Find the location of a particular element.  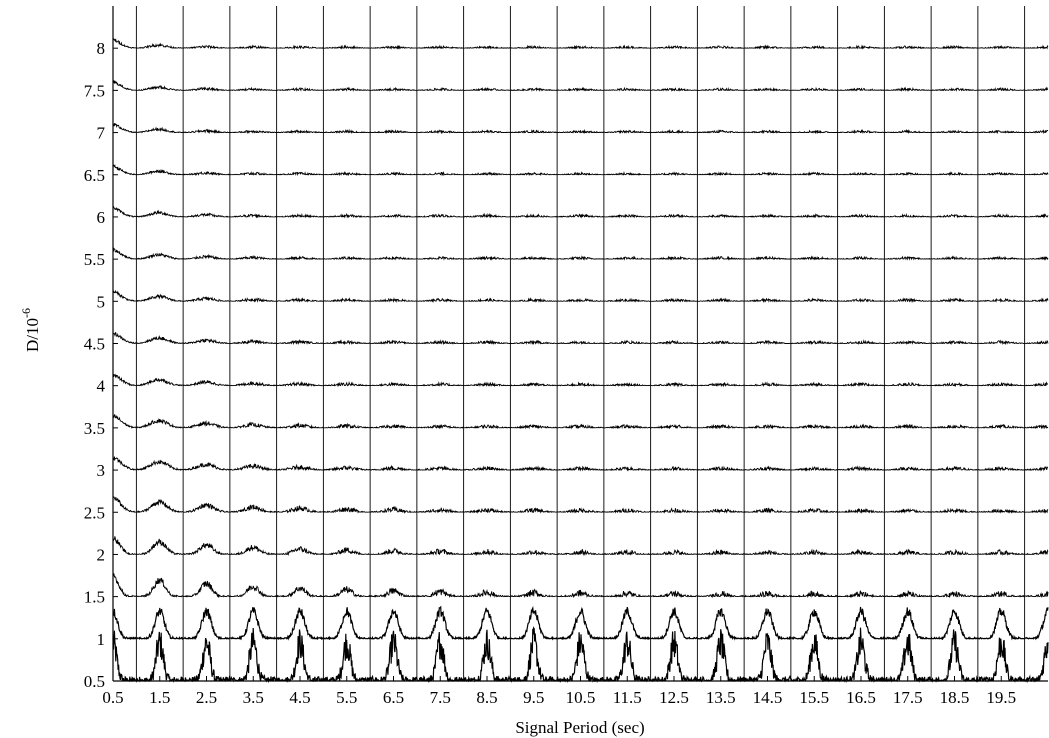

y-tick-label: 8 is located at coordinates (101, 48).